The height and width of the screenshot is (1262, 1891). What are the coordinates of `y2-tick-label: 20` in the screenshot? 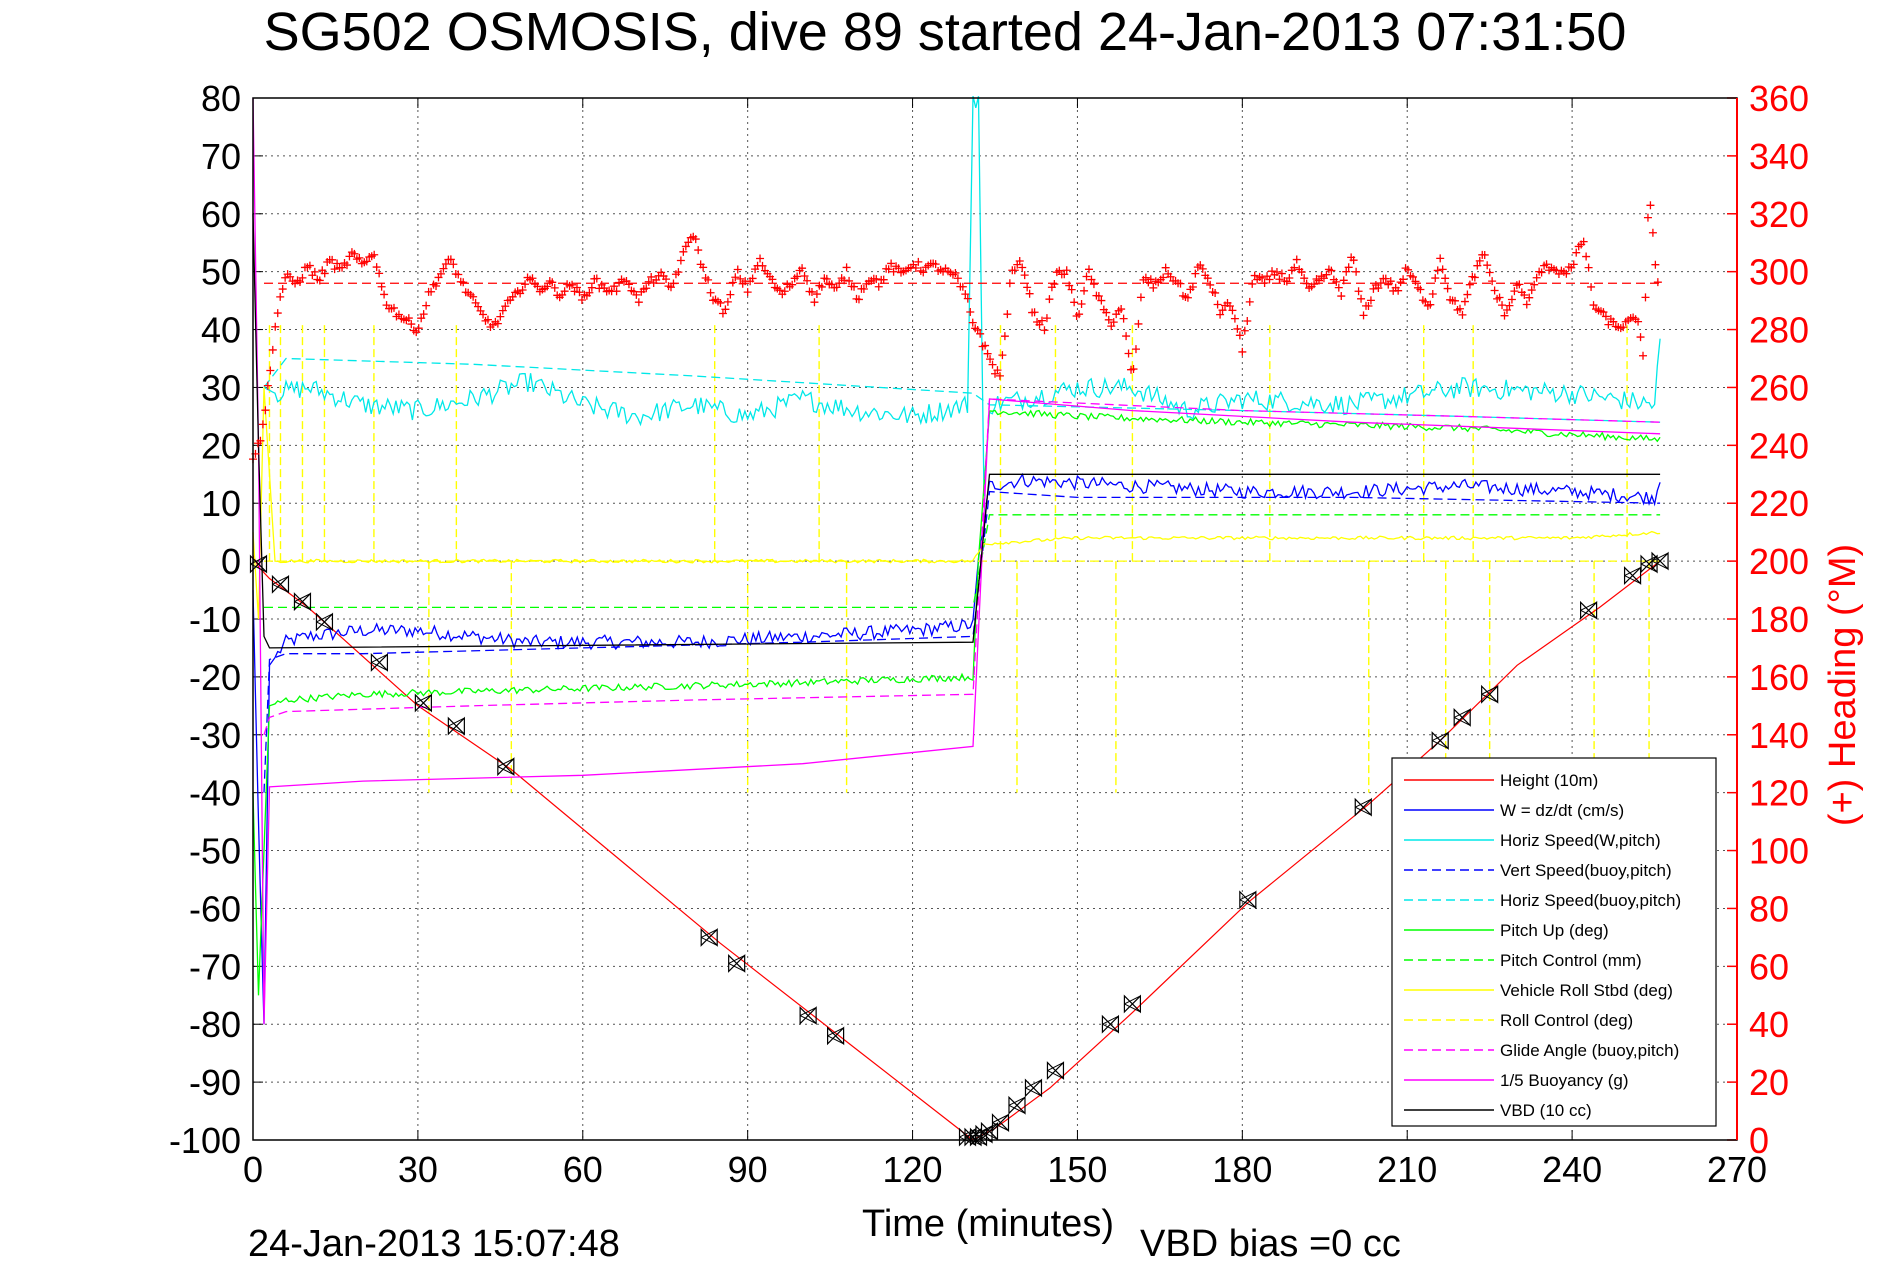 It's located at (1769, 1082).